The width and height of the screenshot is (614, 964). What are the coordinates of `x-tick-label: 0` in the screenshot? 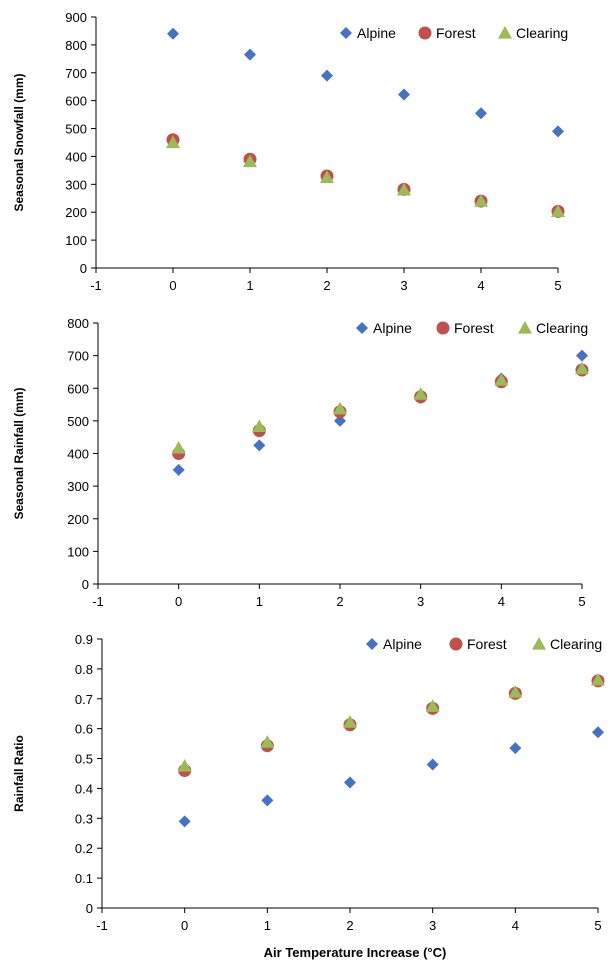 It's located at (184, 925).